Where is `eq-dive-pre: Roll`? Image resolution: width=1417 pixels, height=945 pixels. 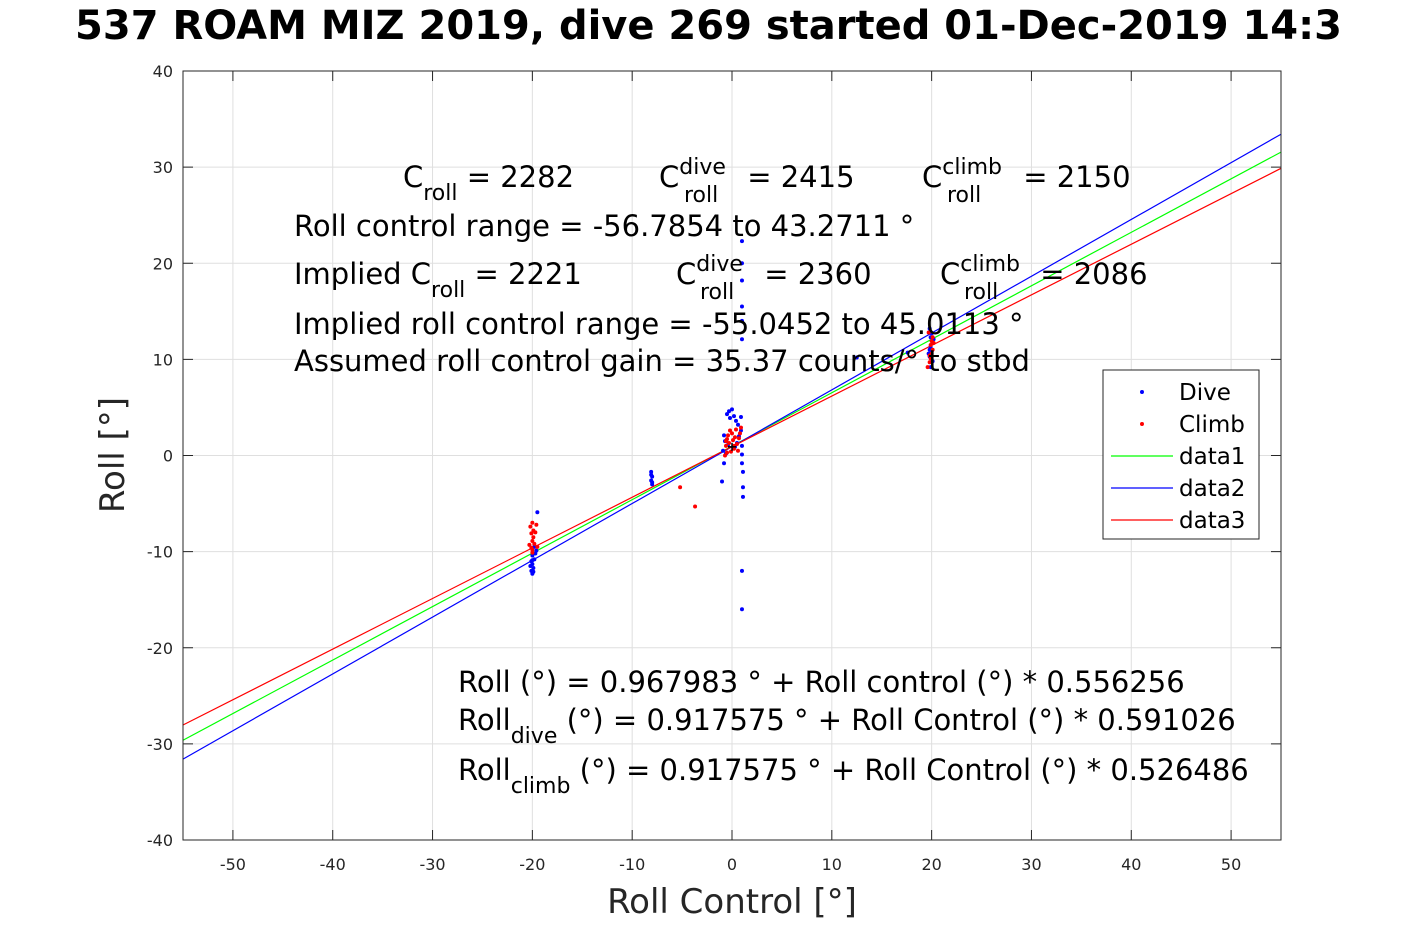 eq-dive-pre: Roll is located at coordinates (484, 720).